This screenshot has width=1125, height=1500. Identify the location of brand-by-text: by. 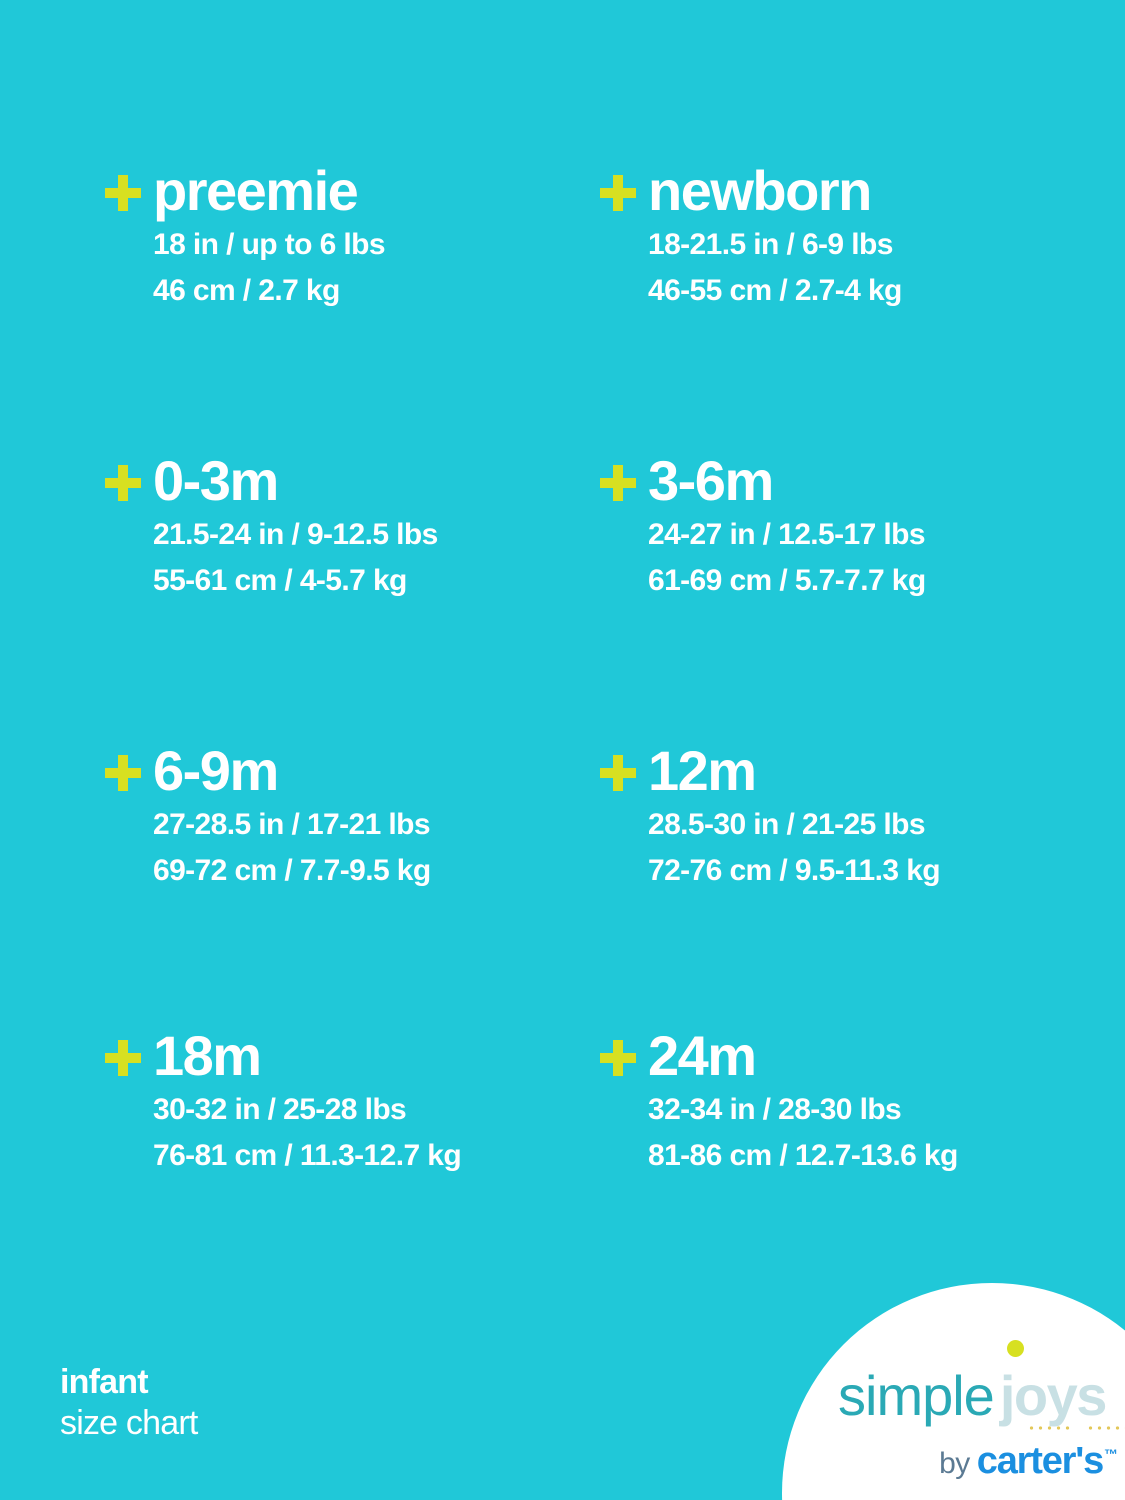
(954, 1463).